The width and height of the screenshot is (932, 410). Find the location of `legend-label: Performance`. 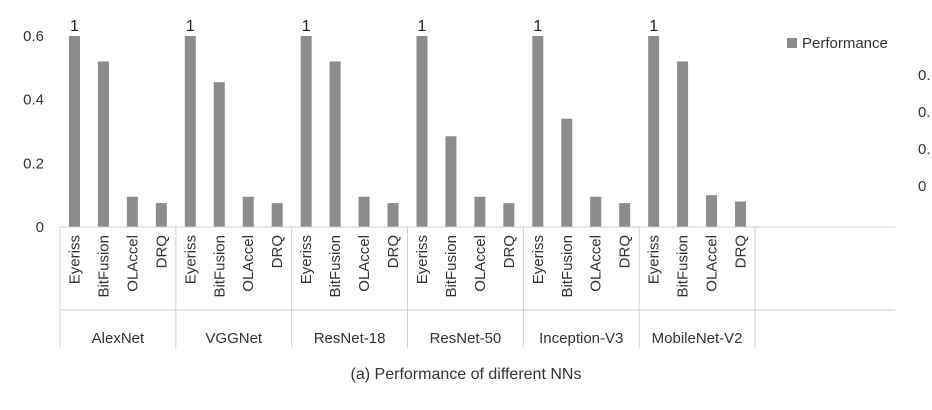

legend-label: Performance is located at coordinates (845, 43).